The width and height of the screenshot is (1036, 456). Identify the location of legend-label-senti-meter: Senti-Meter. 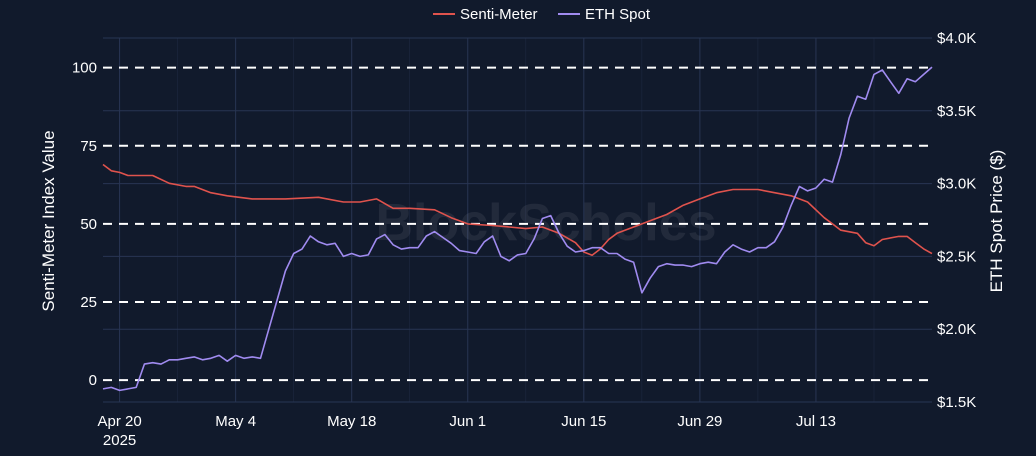
(499, 14).